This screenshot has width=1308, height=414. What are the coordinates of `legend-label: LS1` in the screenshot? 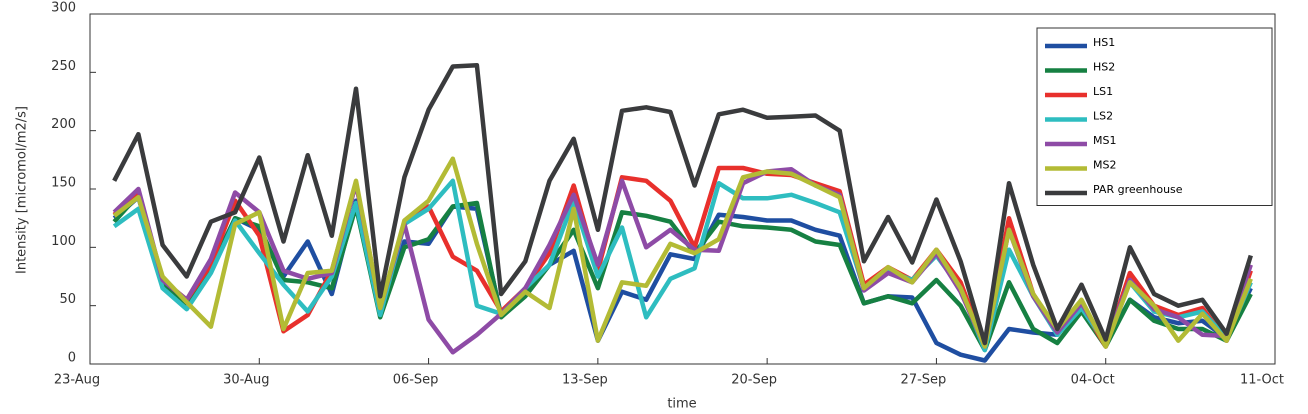 It's located at (1103, 91).